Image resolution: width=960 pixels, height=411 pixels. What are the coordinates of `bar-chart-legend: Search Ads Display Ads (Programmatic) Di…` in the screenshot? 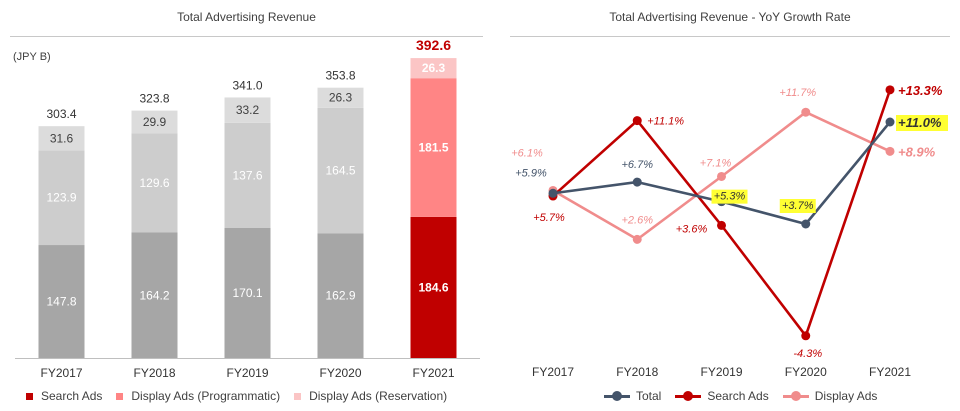 It's located at (243, 396).